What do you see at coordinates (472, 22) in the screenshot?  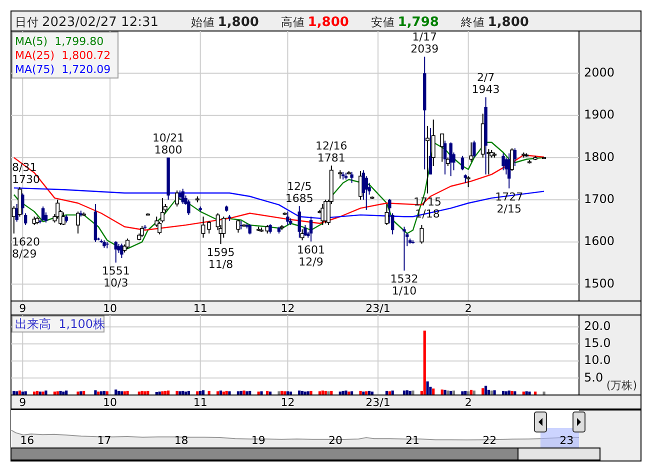 I see `text: 終値` at bounding box center [472, 22].